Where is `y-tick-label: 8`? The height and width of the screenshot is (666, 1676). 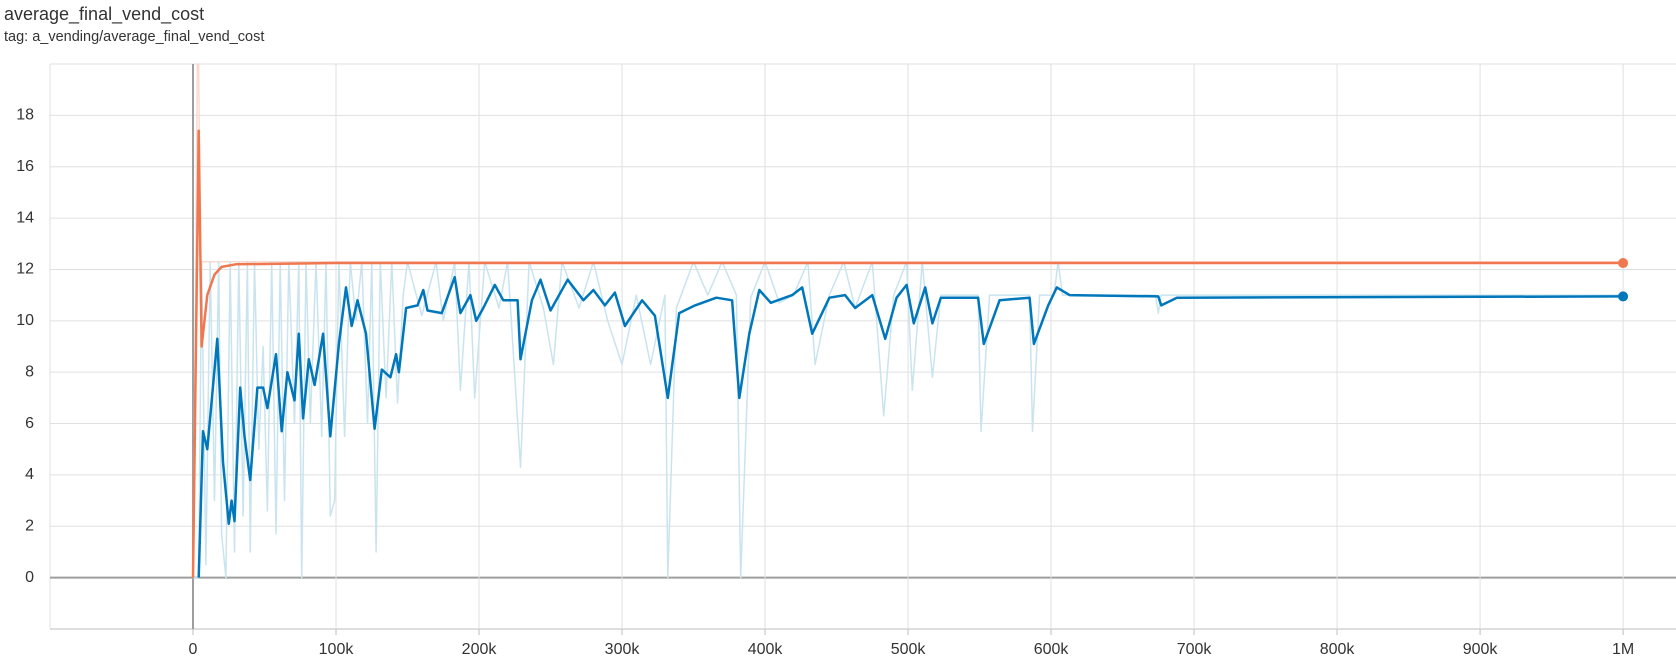 y-tick-label: 8 is located at coordinates (29, 371).